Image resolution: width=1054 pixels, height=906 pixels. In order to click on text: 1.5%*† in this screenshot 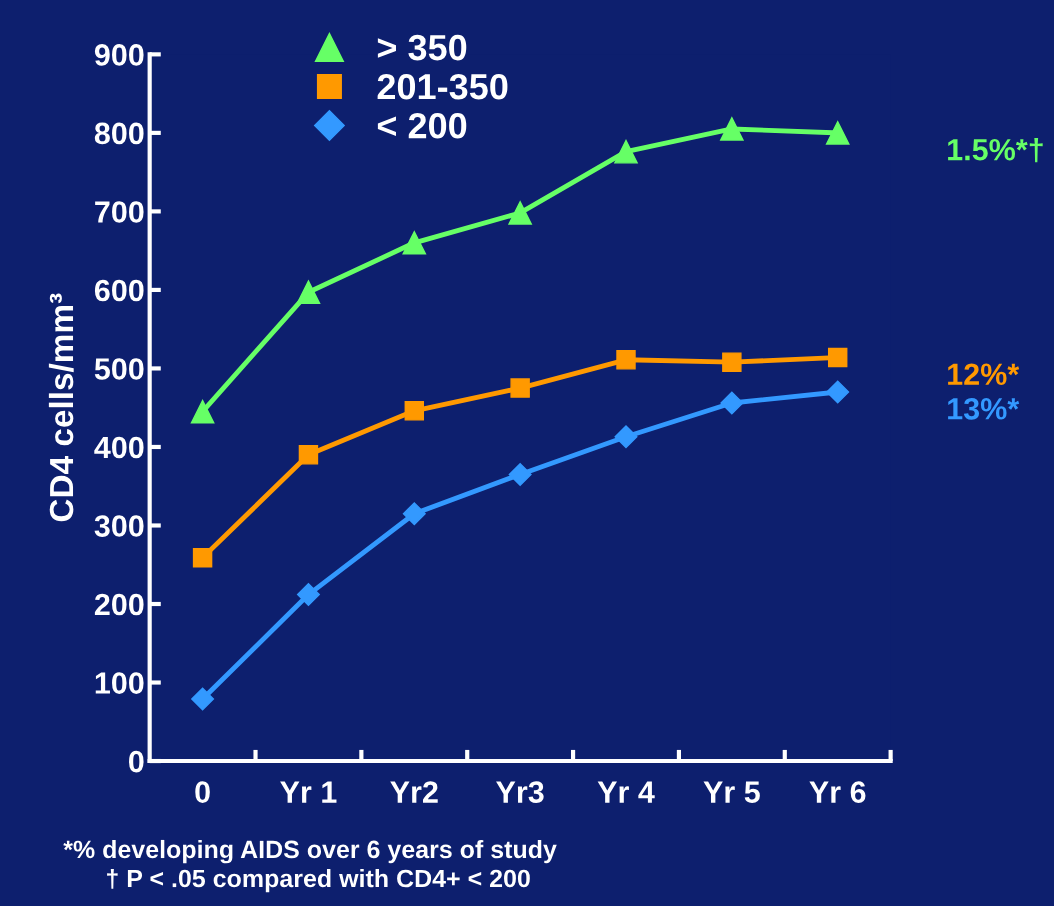, I will do `click(995, 150)`.